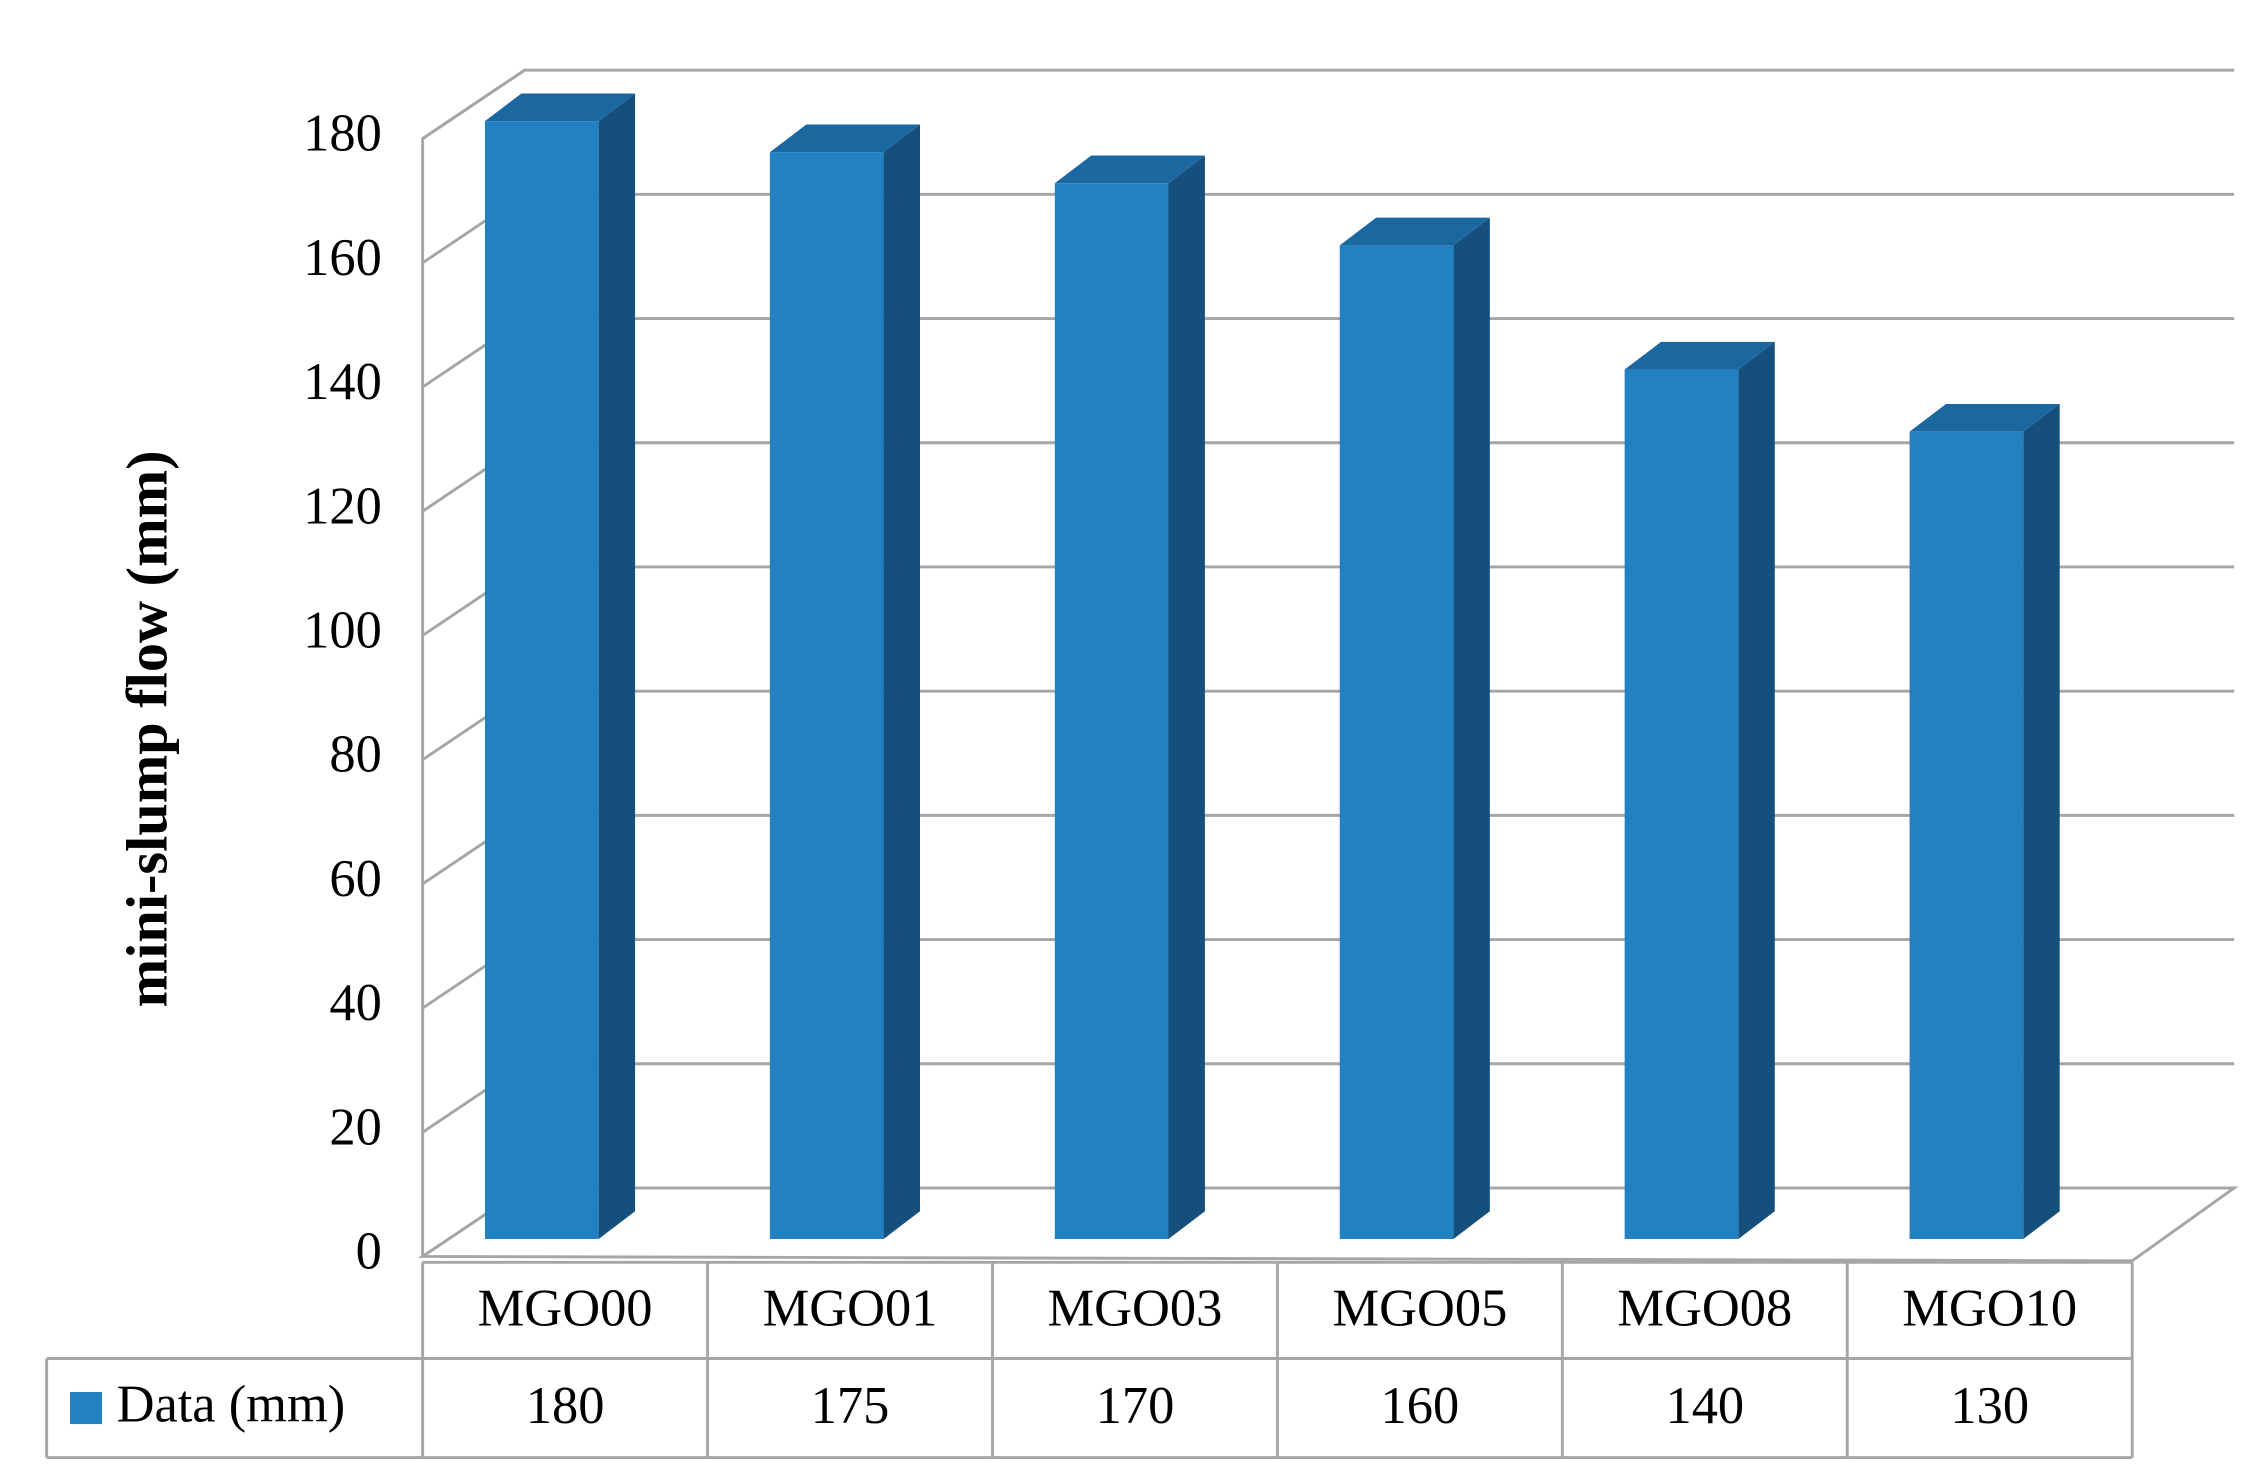  What do you see at coordinates (355, 1127) in the screenshot?
I see `y-tick-label: 20` at bounding box center [355, 1127].